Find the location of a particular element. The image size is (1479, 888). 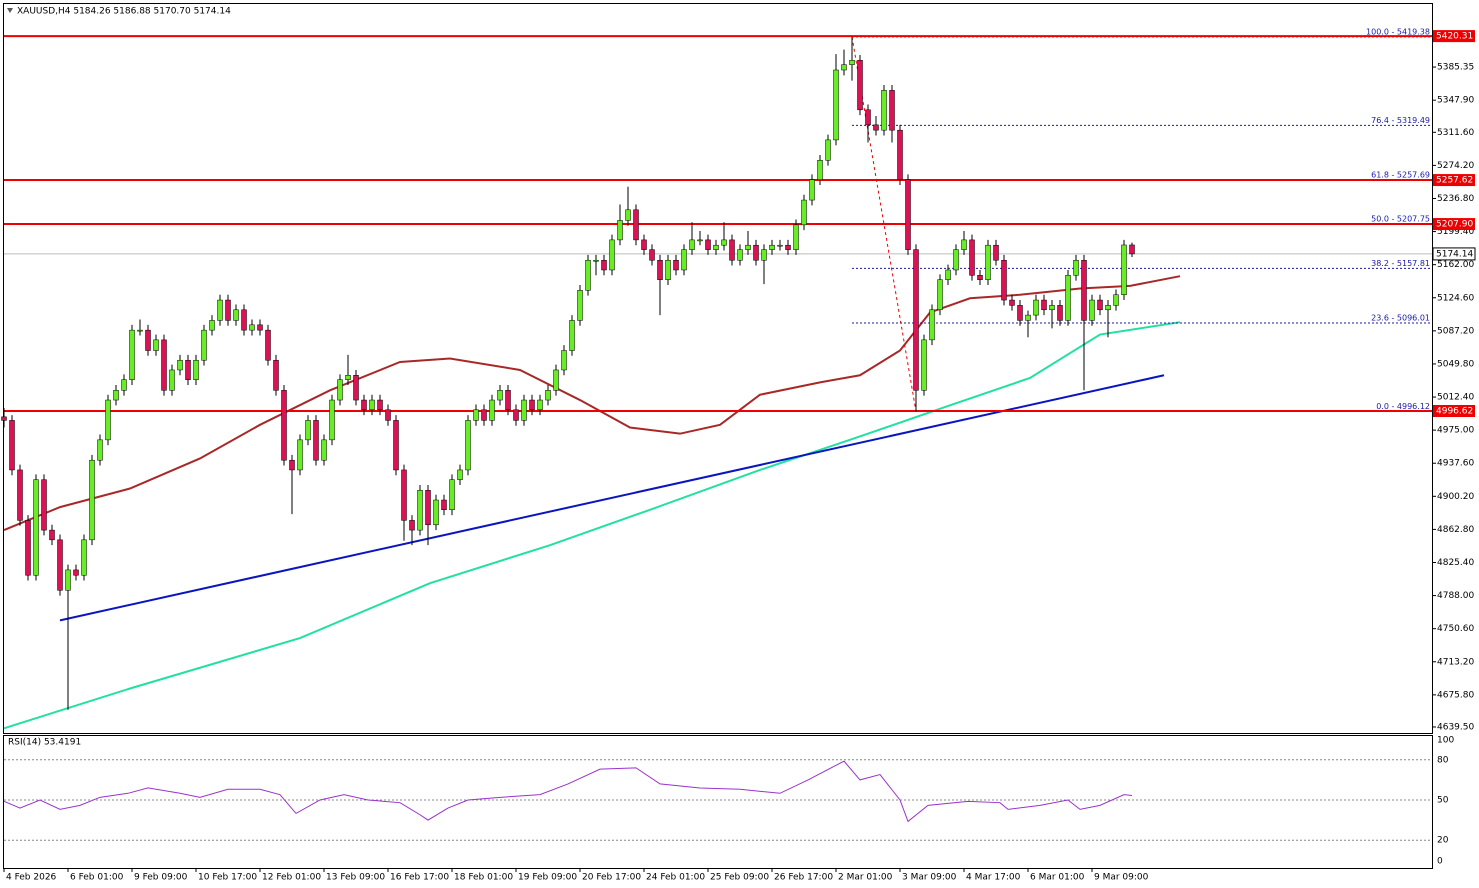

fib-label: 38.2 - 5157.81 is located at coordinates (1400, 263).